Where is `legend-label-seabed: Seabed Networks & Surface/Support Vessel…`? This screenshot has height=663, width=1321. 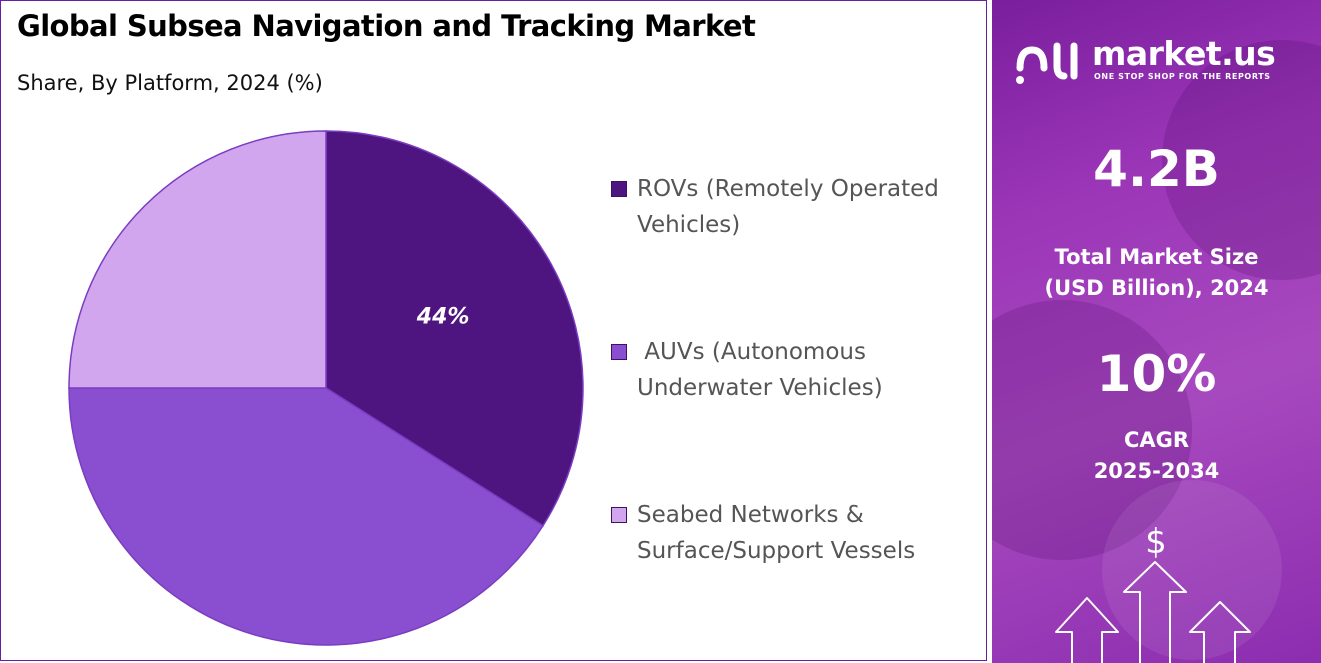
legend-label-seabed: Seabed Networks & Surface/Support Vessel… is located at coordinates (807, 533).